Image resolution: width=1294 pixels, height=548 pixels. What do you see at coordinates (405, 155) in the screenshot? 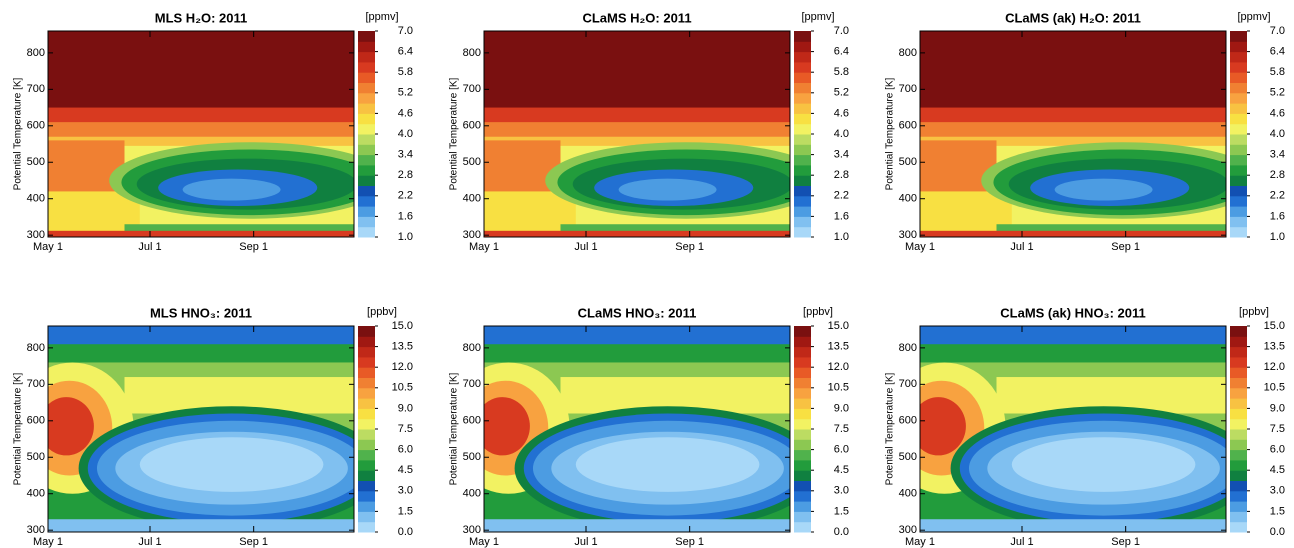
I see `colorbar-tick-label: 3.4` at bounding box center [405, 155].